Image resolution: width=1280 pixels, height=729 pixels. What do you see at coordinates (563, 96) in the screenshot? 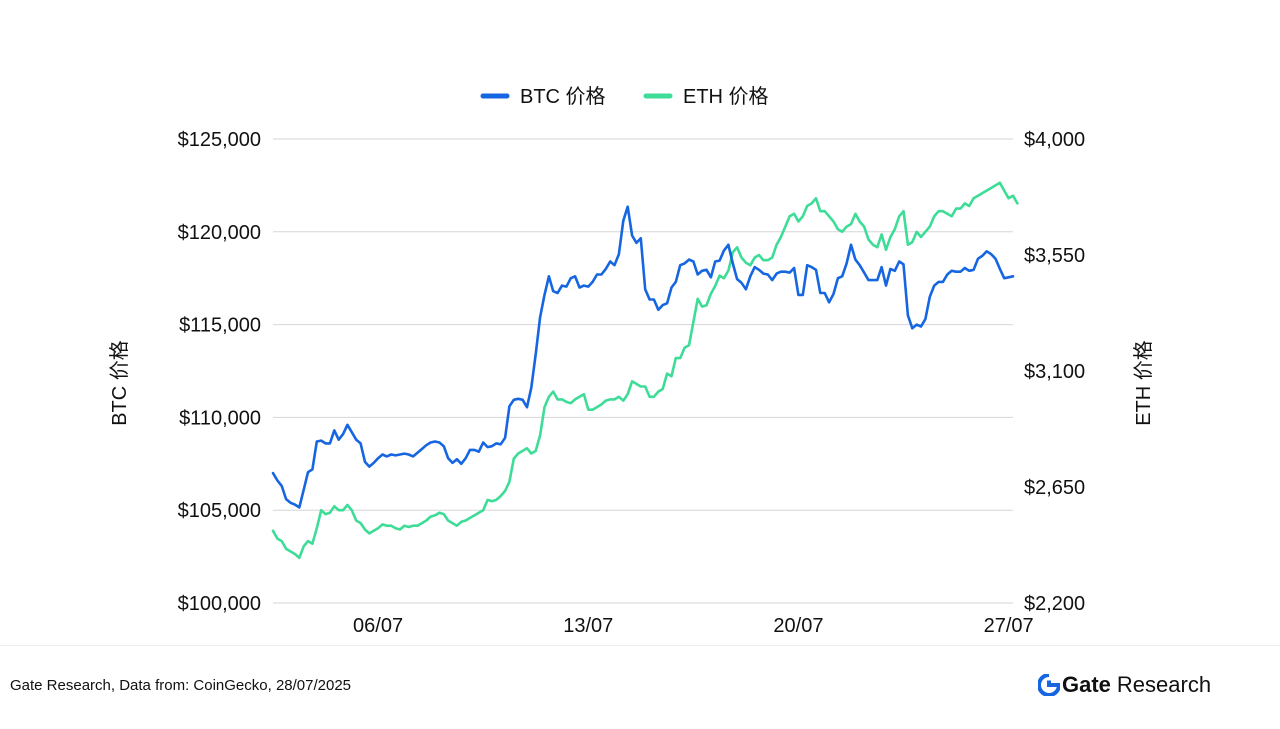
I see `legend-label: BTC 价格` at bounding box center [563, 96].